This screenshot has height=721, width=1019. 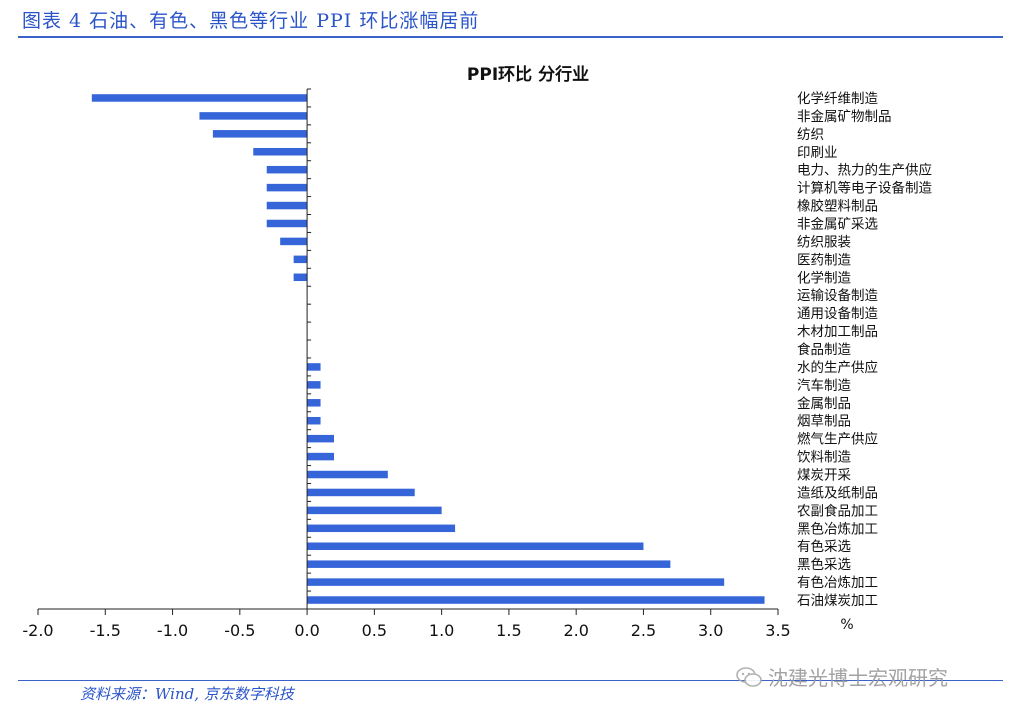 I want to click on category-label: 燃气生产供应, so click(x=837, y=439).